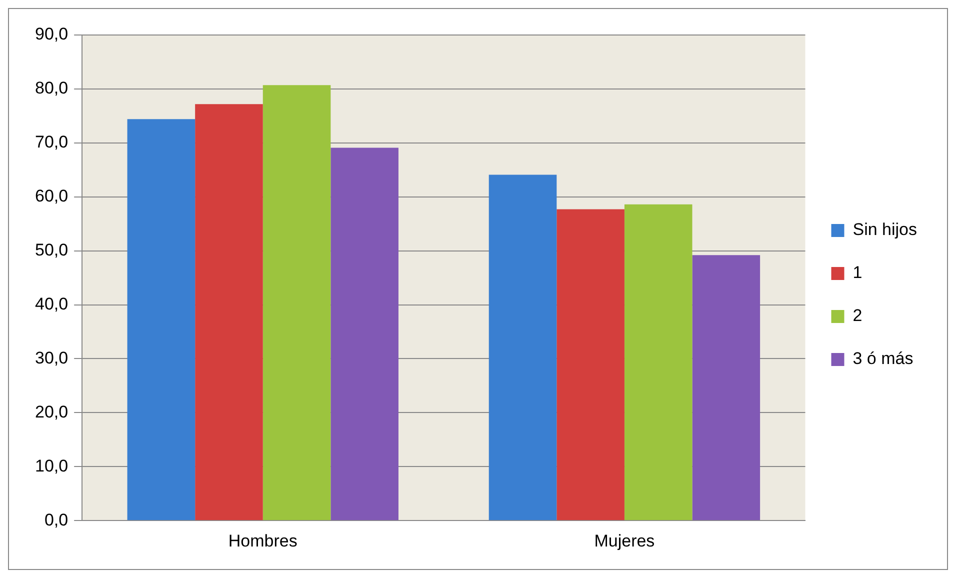 The width and height of the screenshot is (957, 580). Describe the element at coordinates (51, 88) in the screenshot. I see `y-tick-label: 80,0` at that location.